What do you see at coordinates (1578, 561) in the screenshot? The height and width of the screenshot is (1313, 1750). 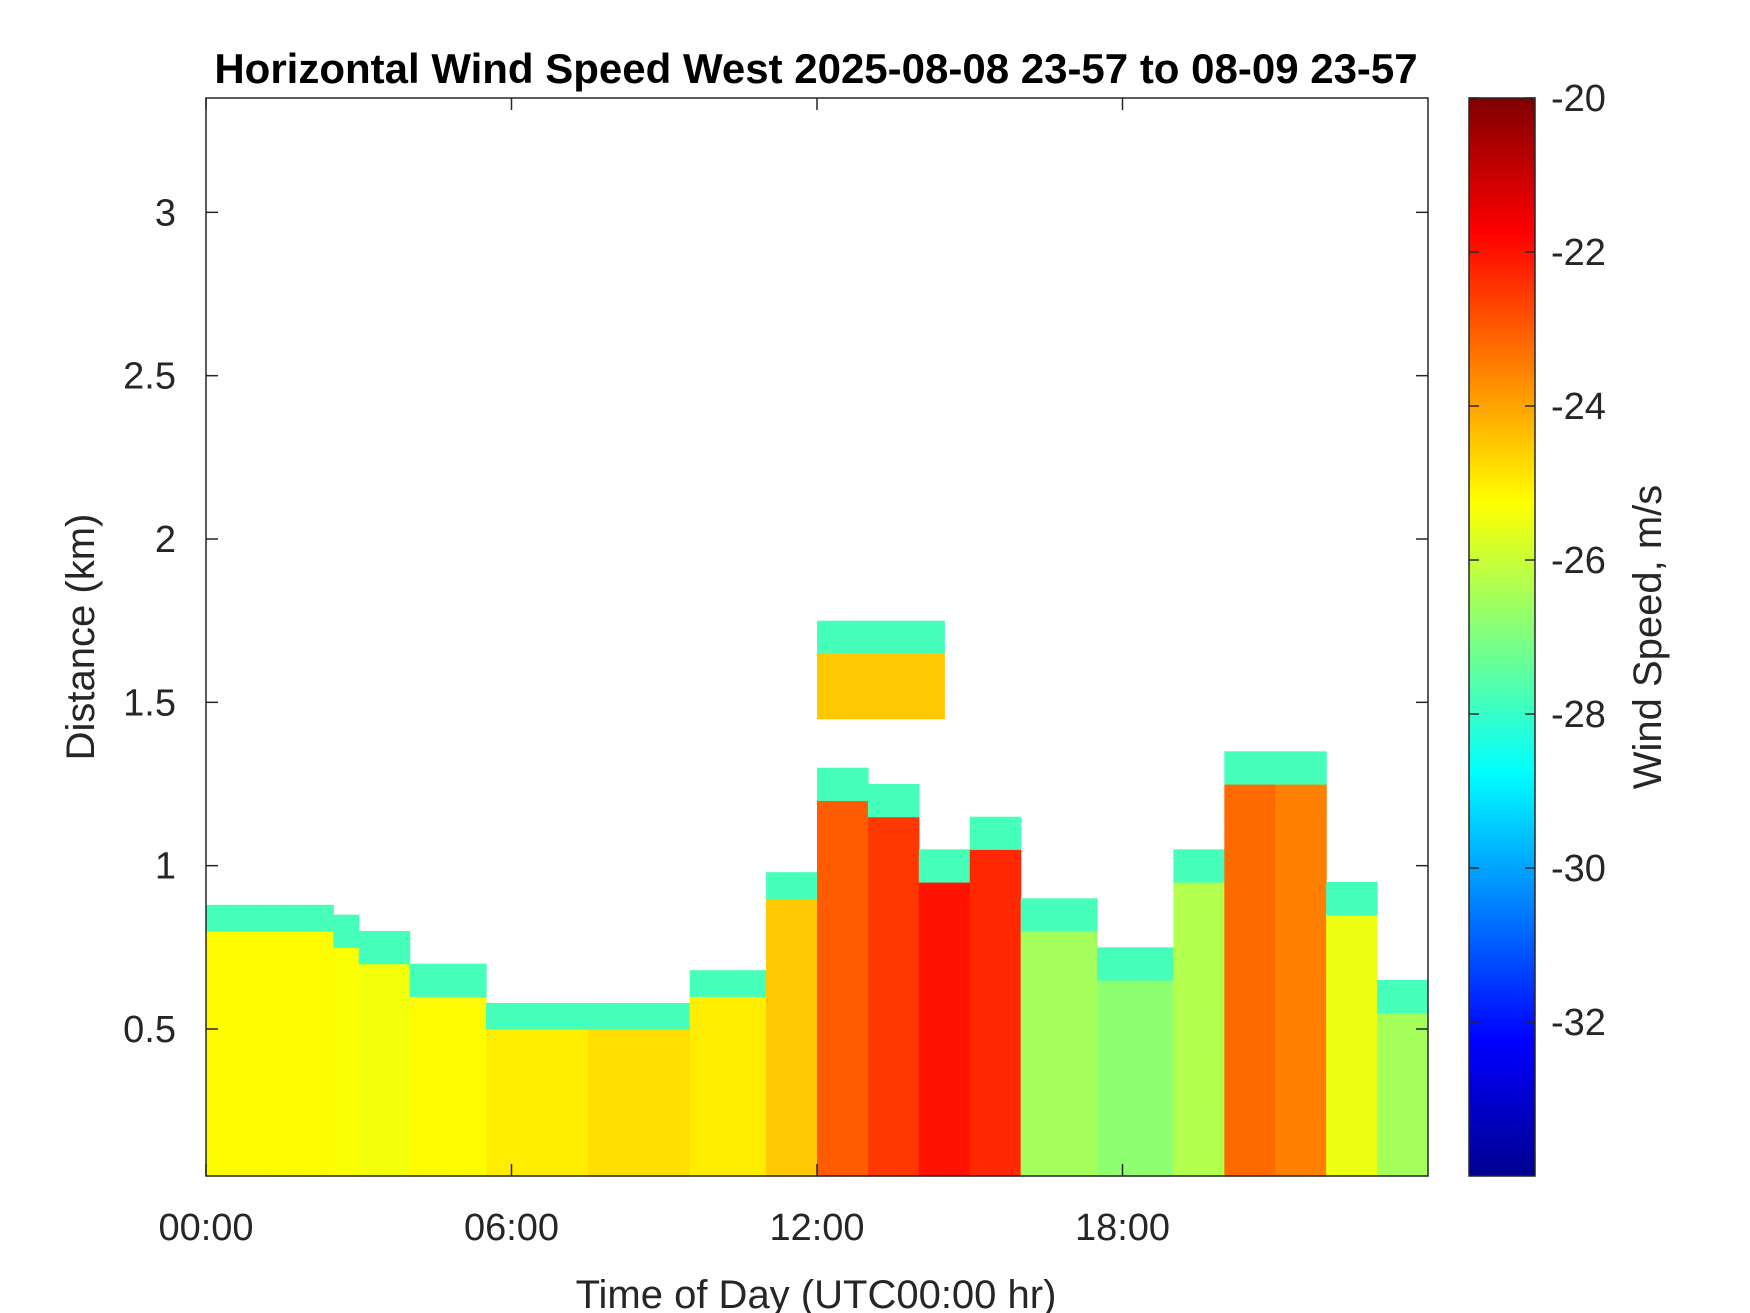 I see `colorbar-tick-label: -26` at bounding box center [1578, 561].